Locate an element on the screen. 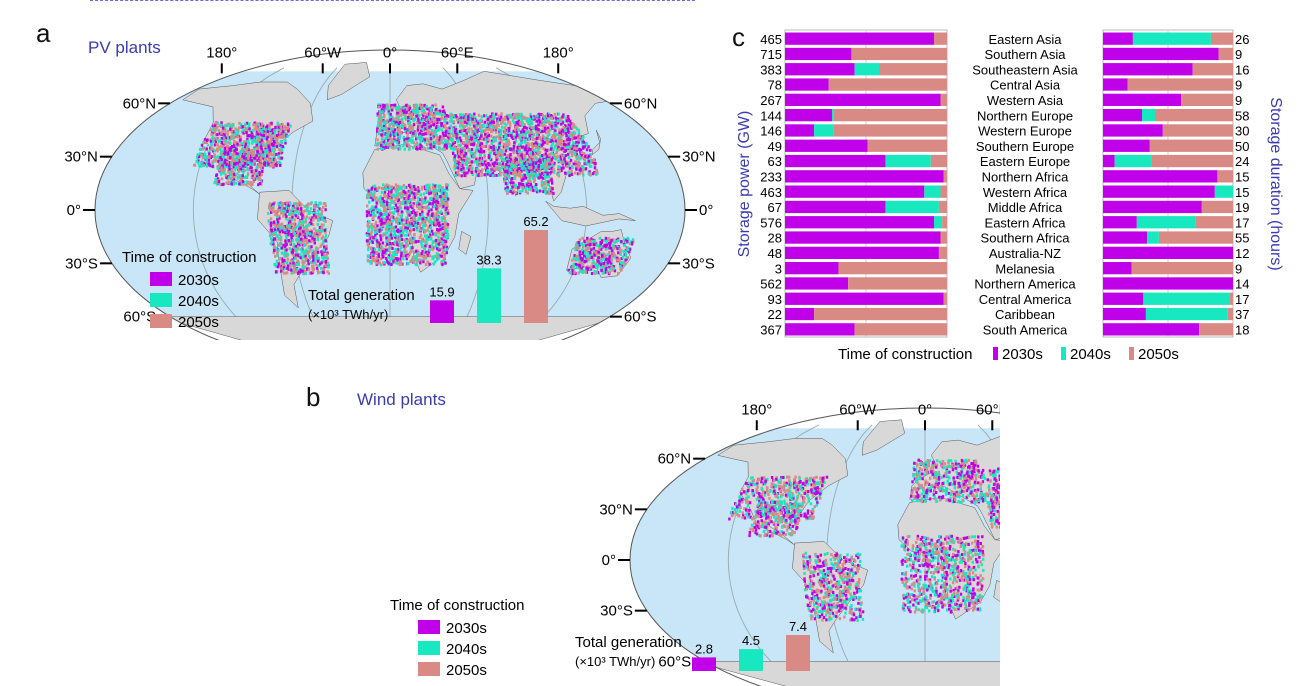 This screenshot has height=686, width=1316. power-value: 63 is located at coordinates (775, 161).